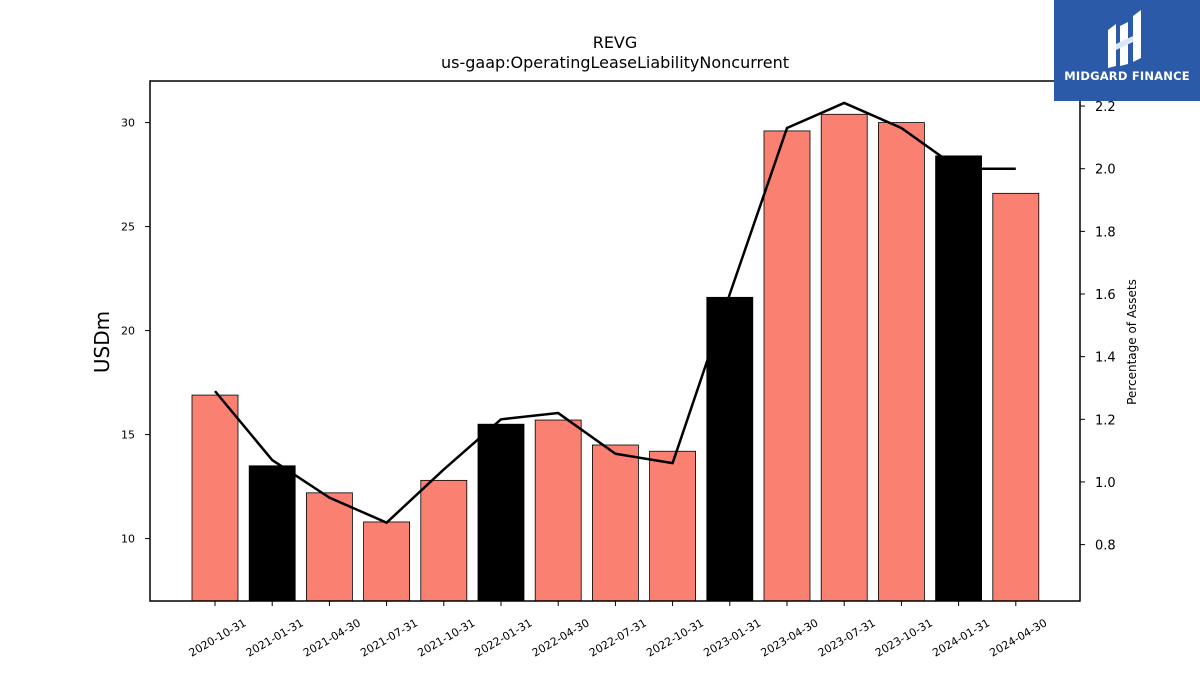 The height and width of the screenshot is (675, 1200). What do you see at coordinates (128, 227) in the screenshot?
I see `y-tick-label: 25` at bounding box center [128, 227].